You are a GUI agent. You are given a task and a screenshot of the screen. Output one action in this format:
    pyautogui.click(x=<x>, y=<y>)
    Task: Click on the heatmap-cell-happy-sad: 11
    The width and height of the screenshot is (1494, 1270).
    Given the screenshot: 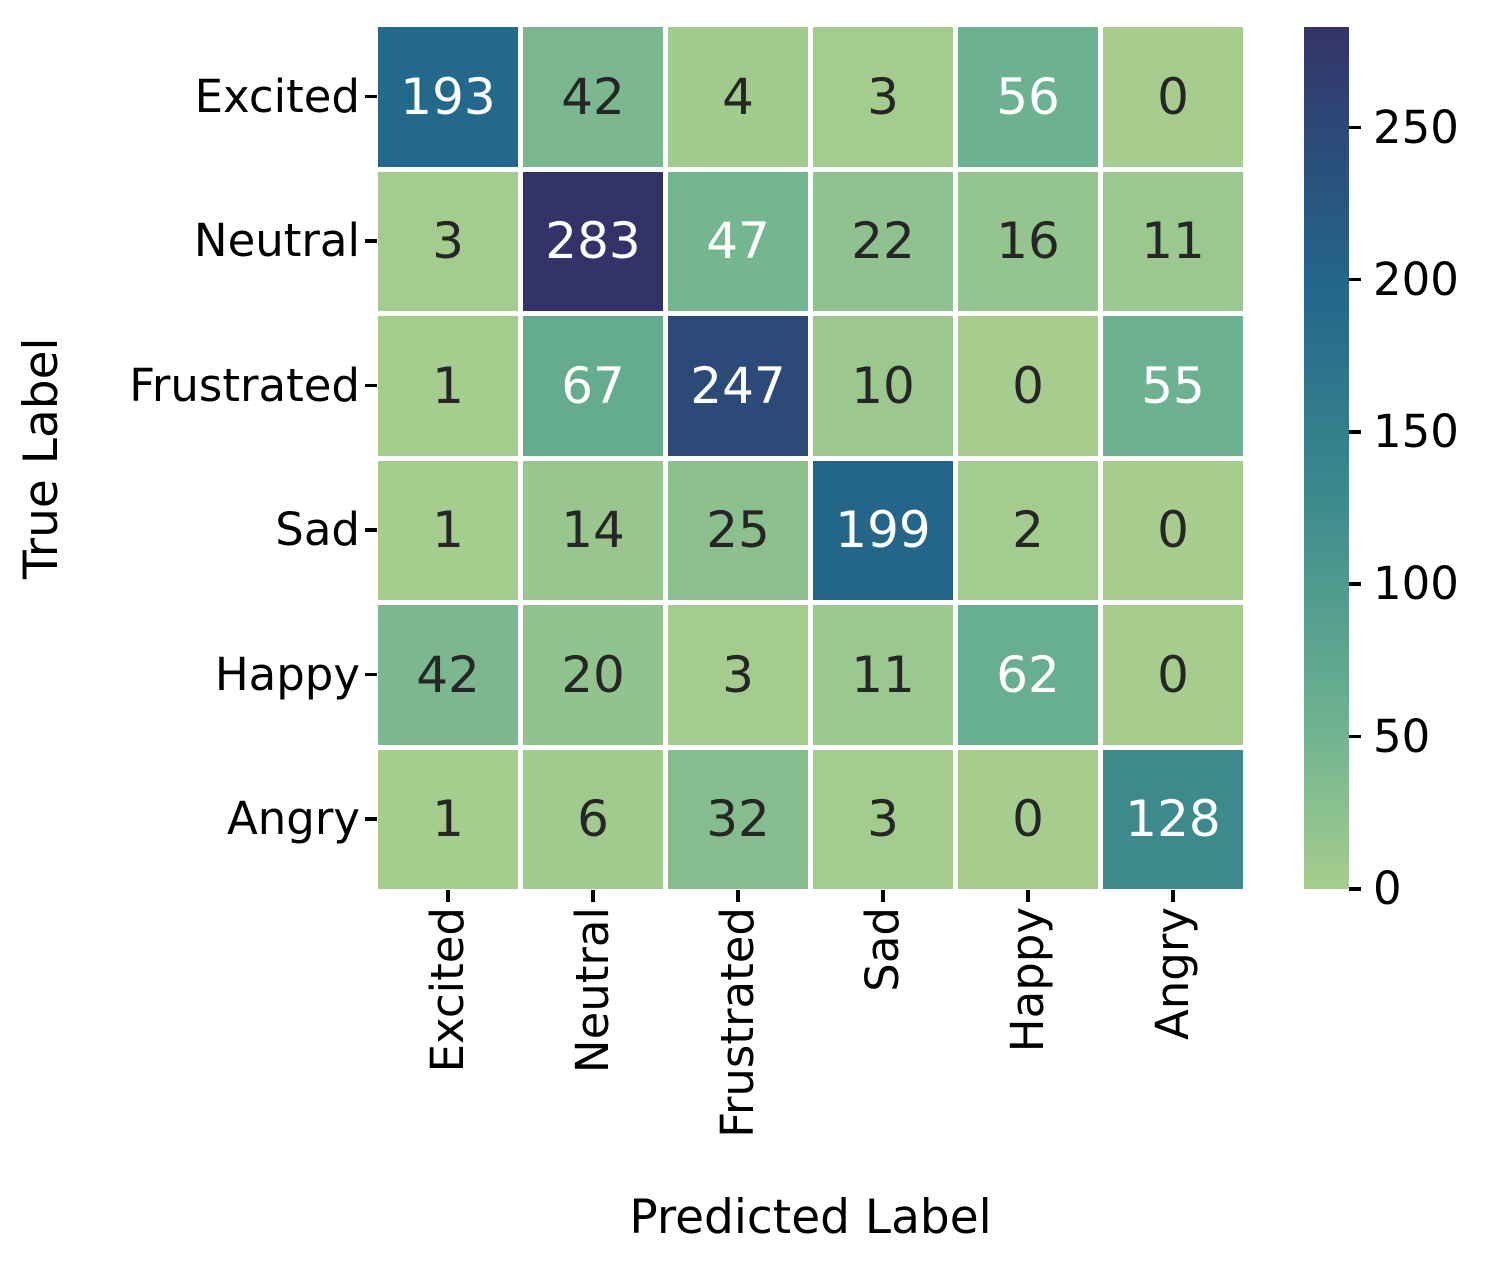 What is the action you would take?
    pyautogui.click(x=883, y=675)
    